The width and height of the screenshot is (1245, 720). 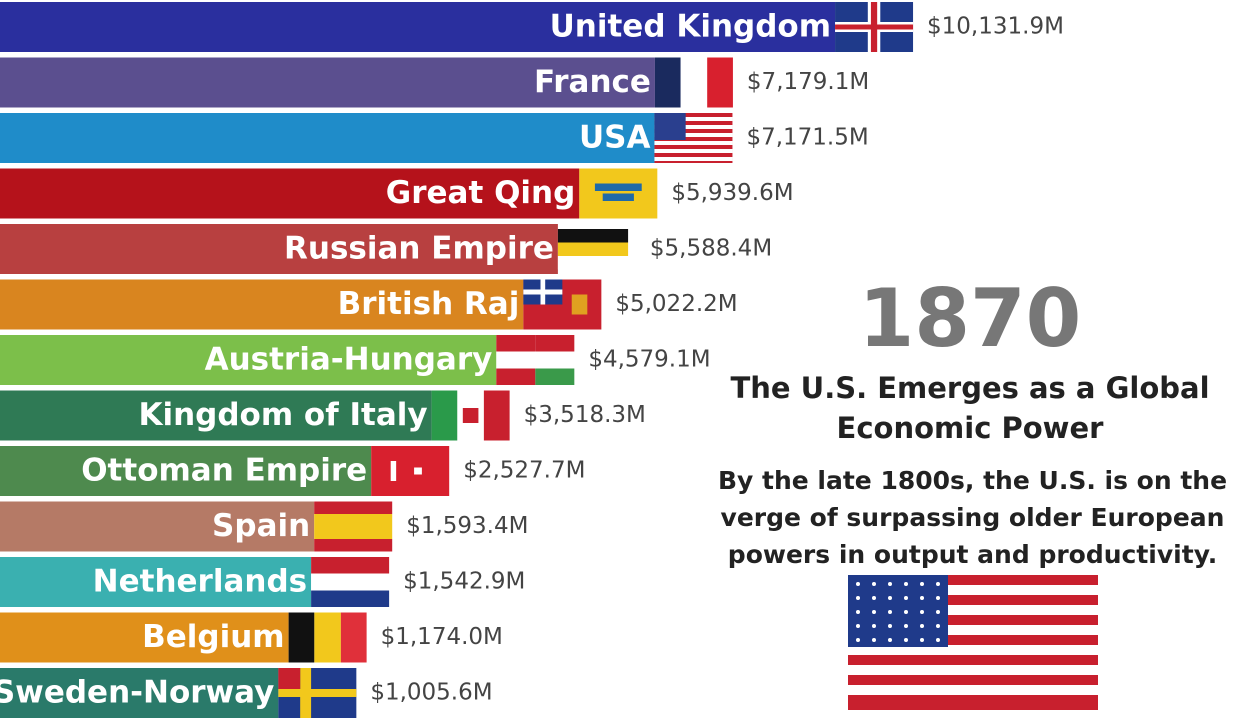 I want to click on year: 1870, so click(x=970, y=318).